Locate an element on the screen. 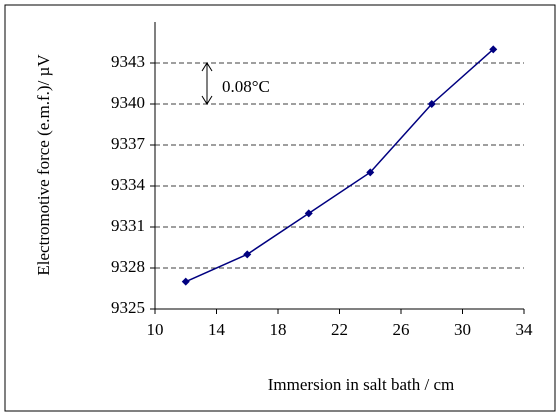 Image resolution: width=560 pixels, height=416 pixels. x-tick-label: 10 is located at coordinates (155, 329).